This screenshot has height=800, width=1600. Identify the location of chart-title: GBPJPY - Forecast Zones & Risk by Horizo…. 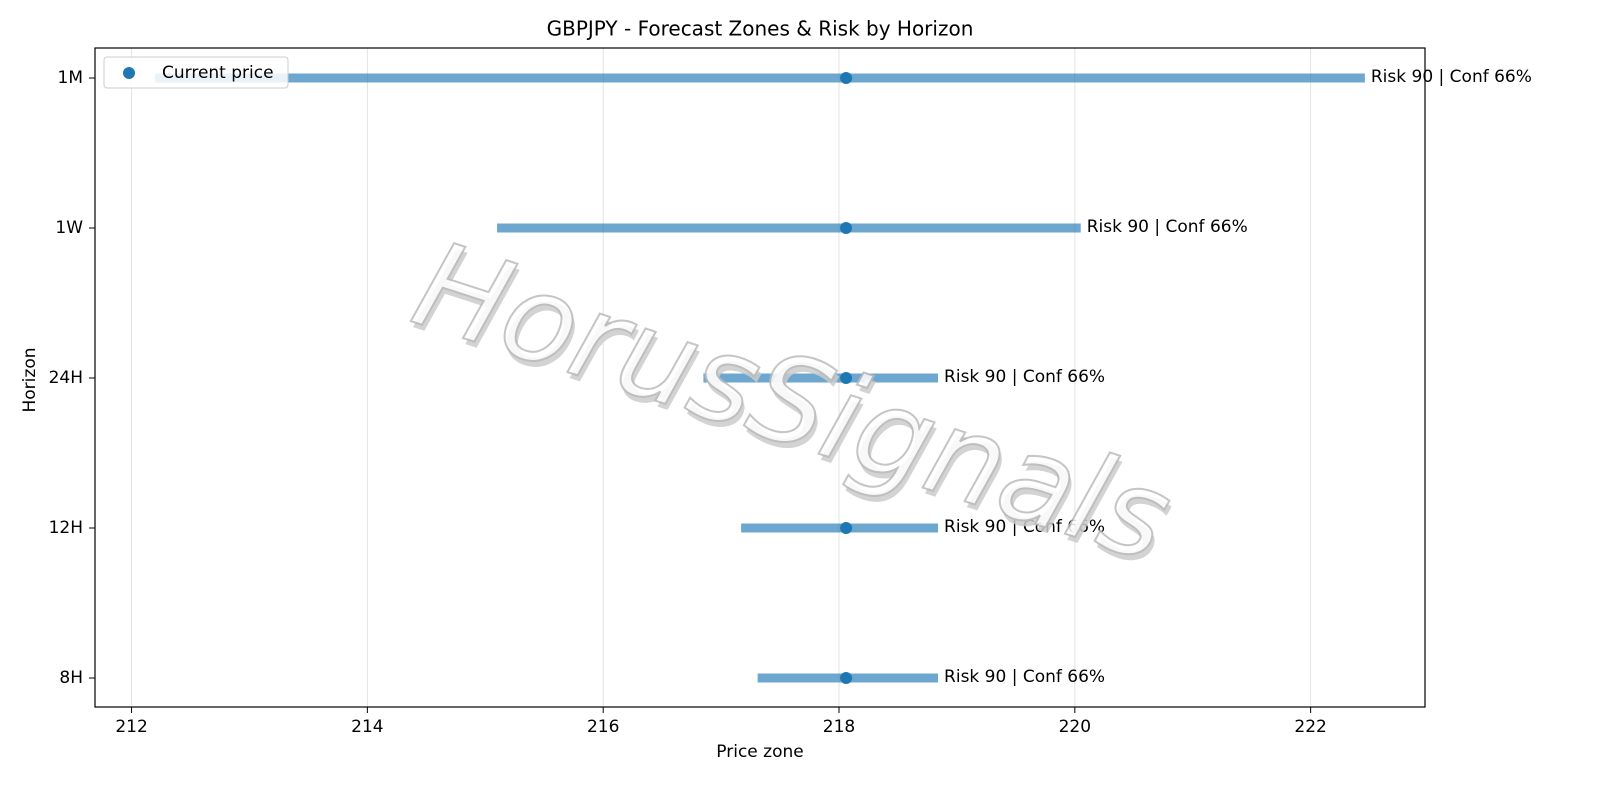
(760, 29).